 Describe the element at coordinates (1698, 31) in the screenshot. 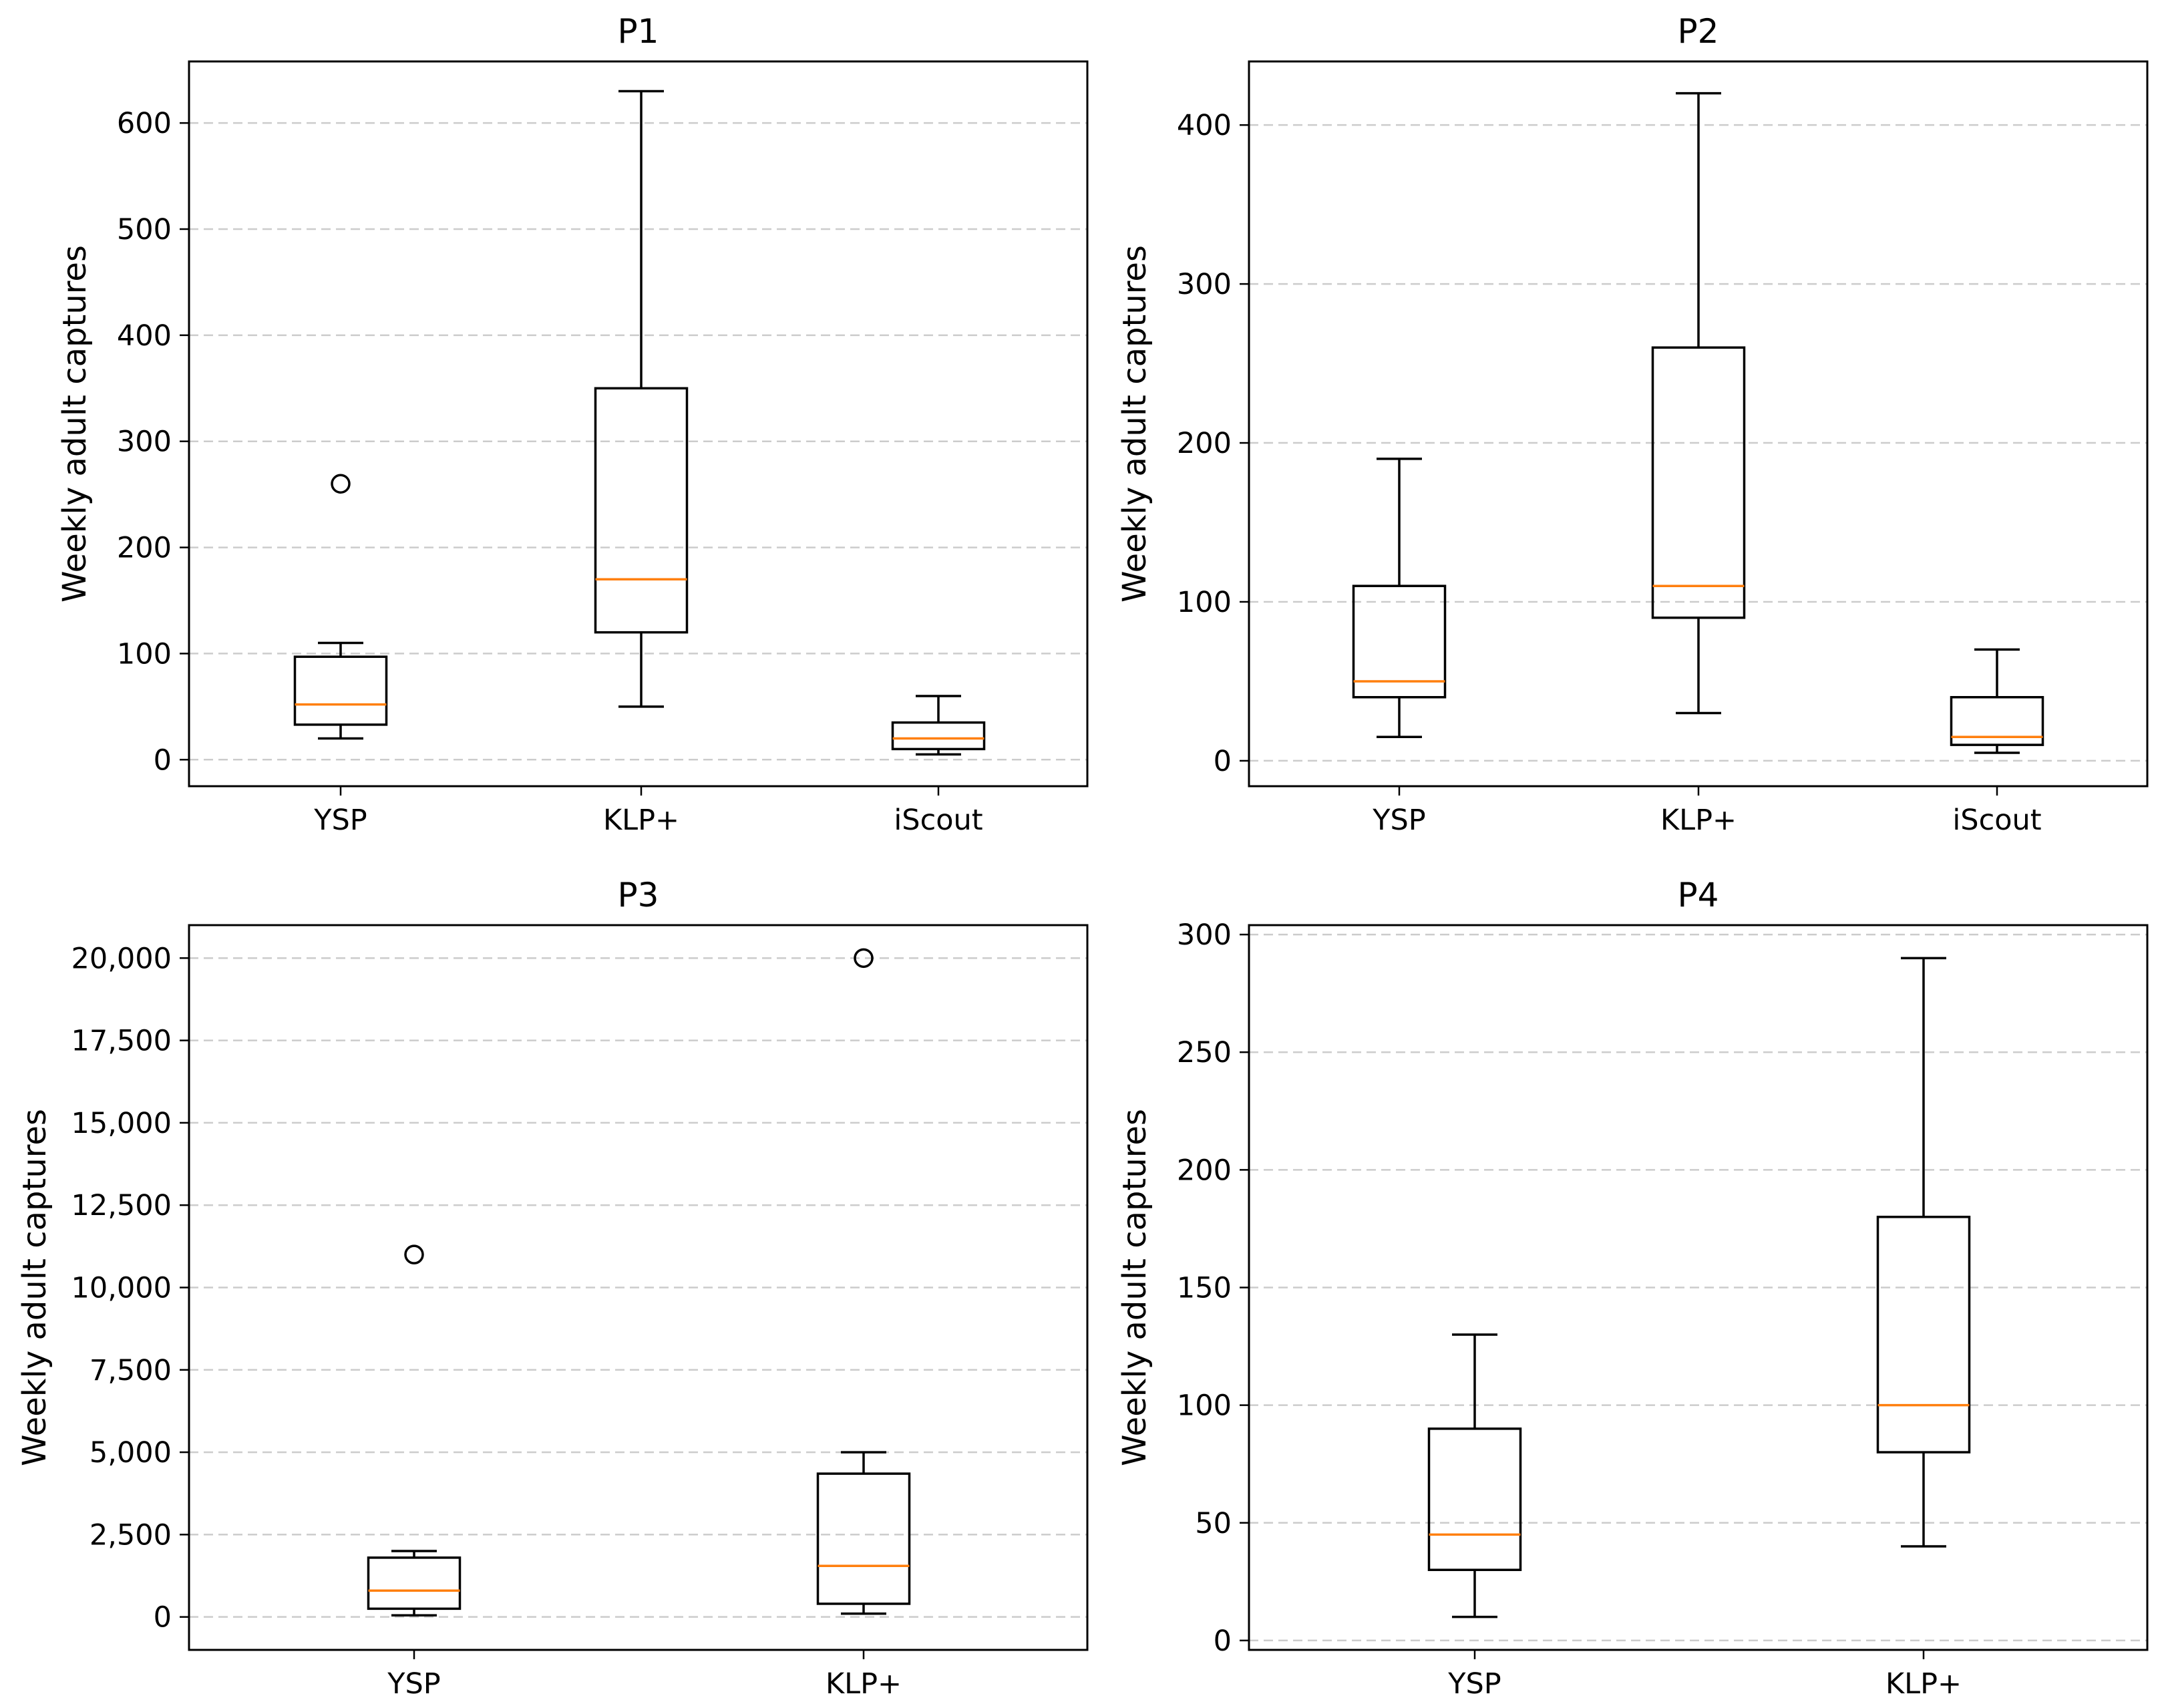

I see `panel-title: P2` at that location.